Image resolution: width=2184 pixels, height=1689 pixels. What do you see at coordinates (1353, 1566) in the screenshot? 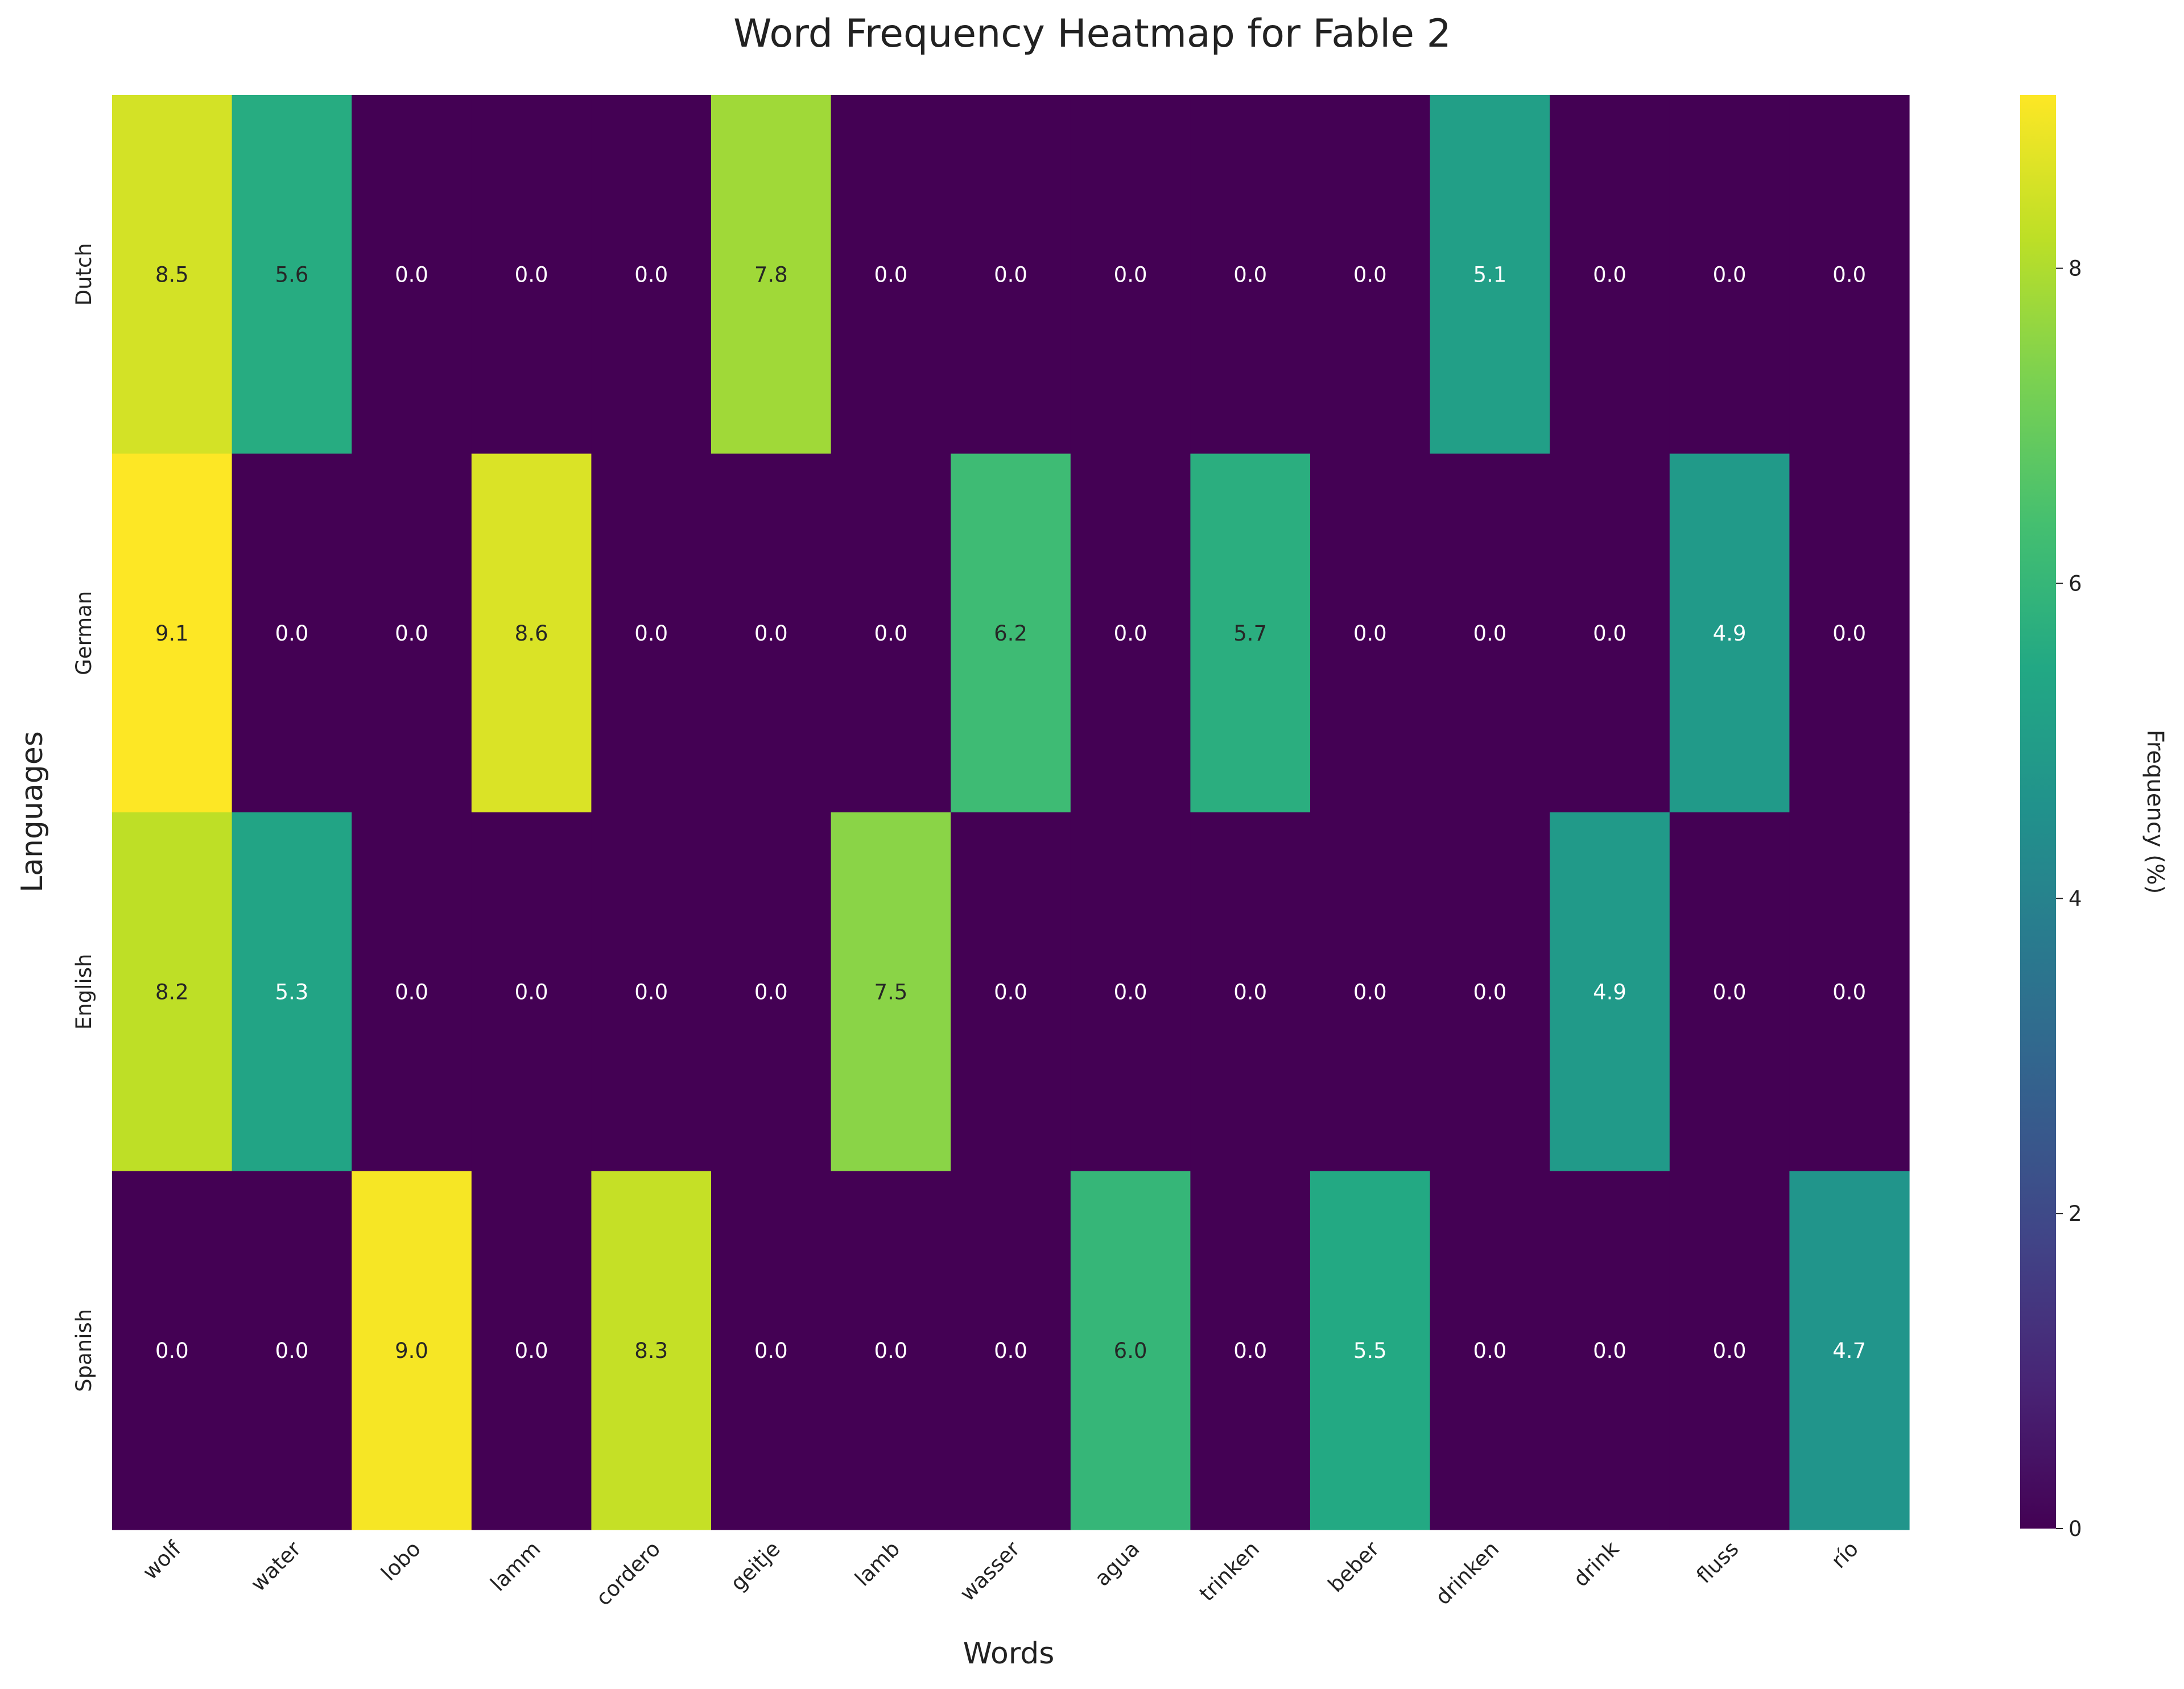
I see `x-tick-label: beber` at bounding box center [1353, 1566].